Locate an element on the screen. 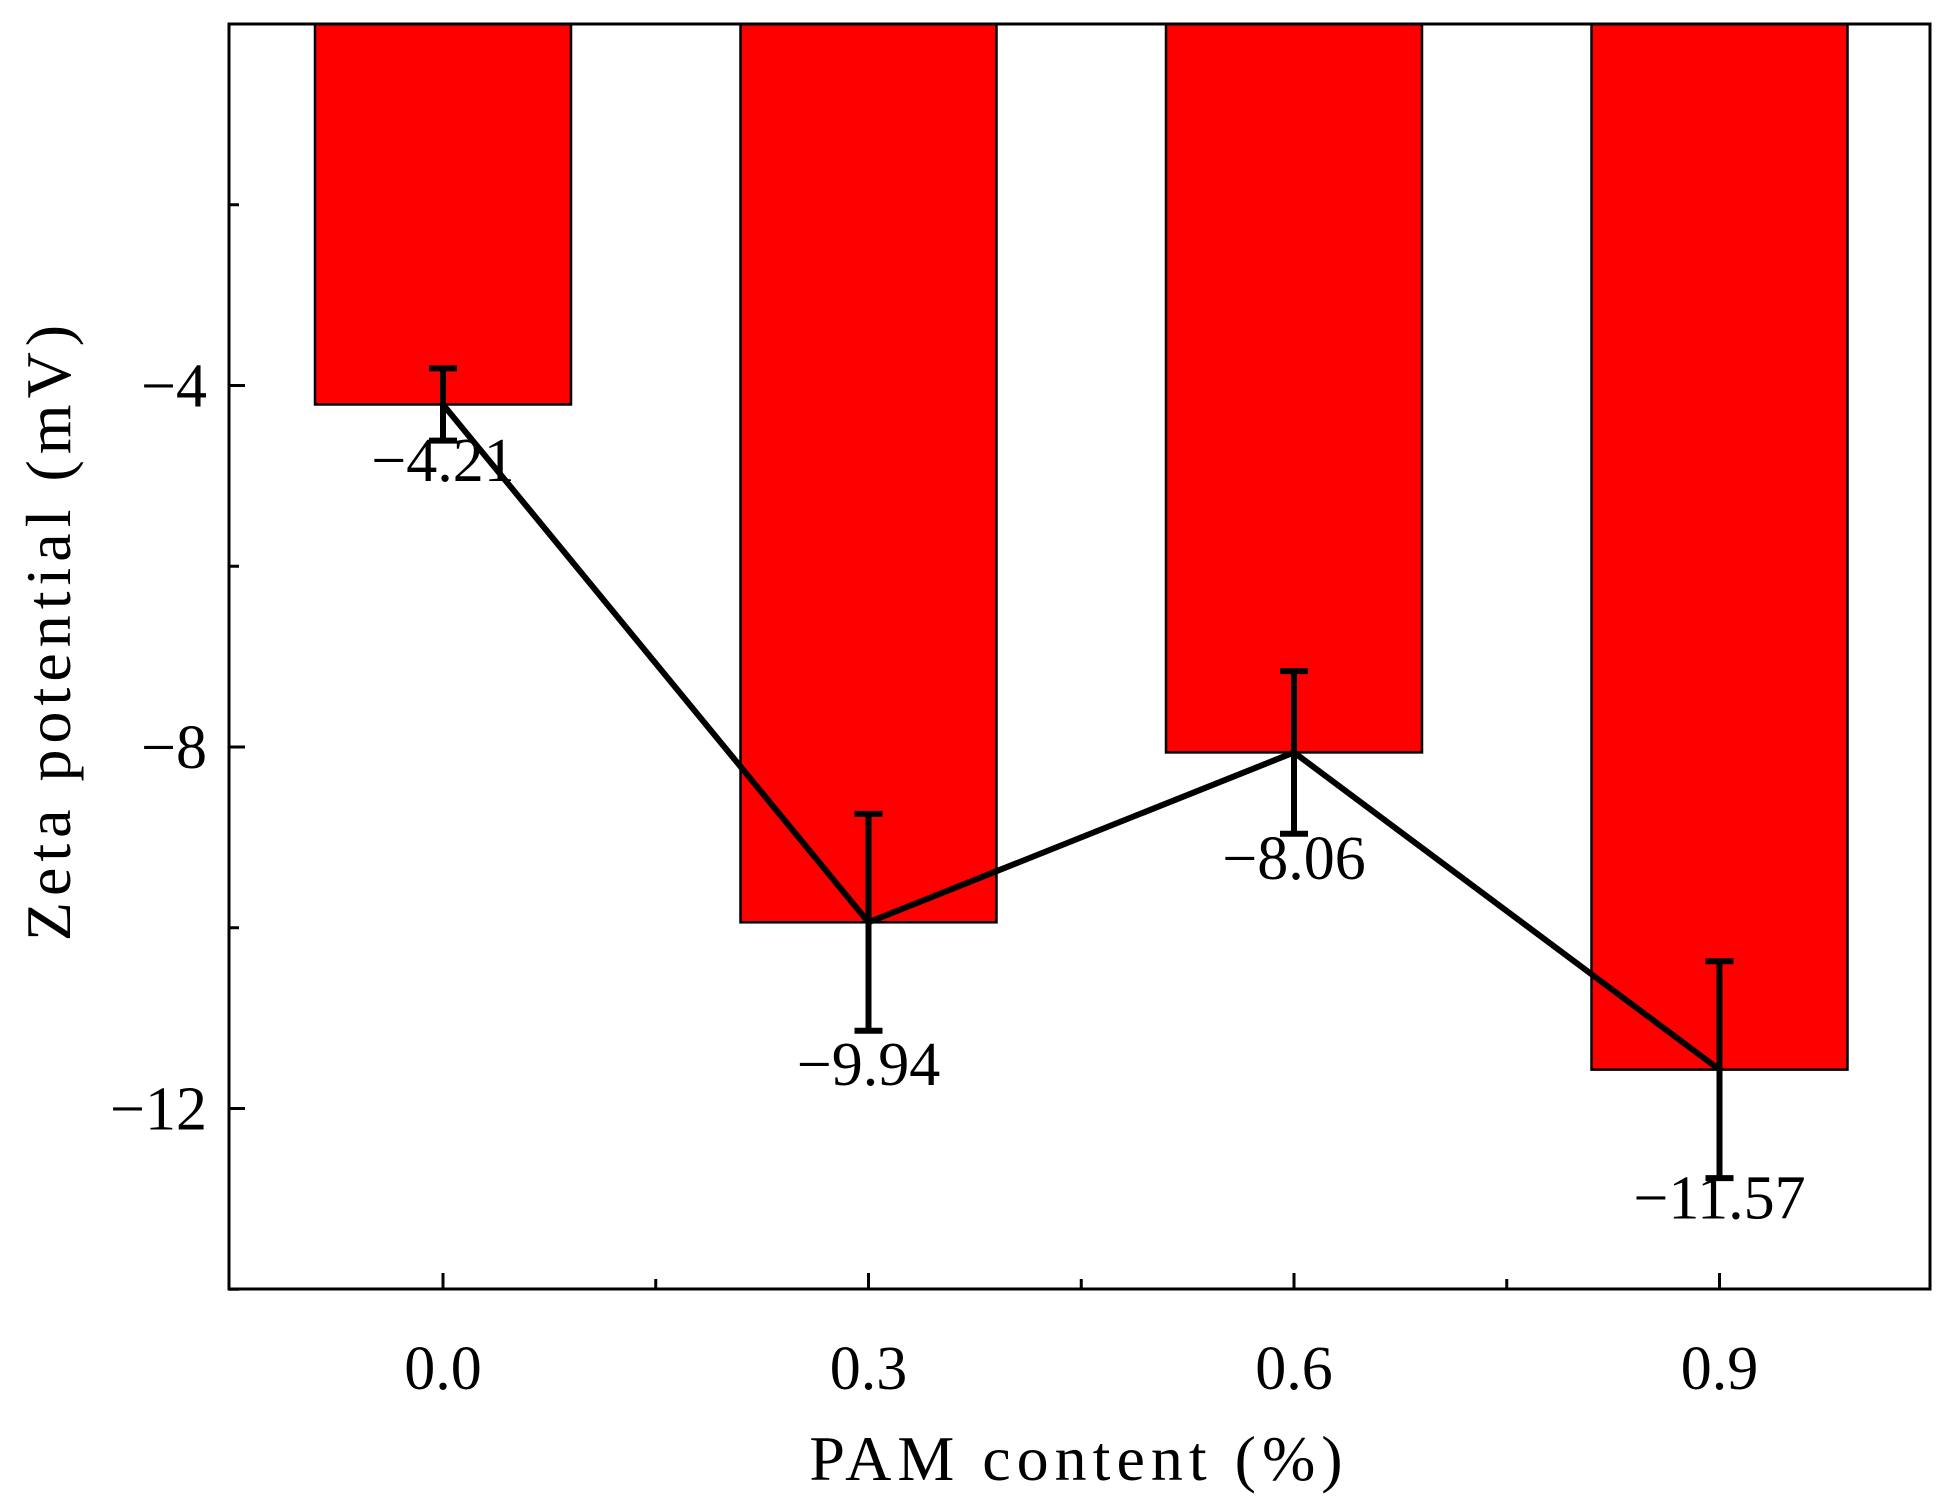 The image size is (1948, 1504). x-tick-label: 0.0 is located at coordinates (443, 1369).